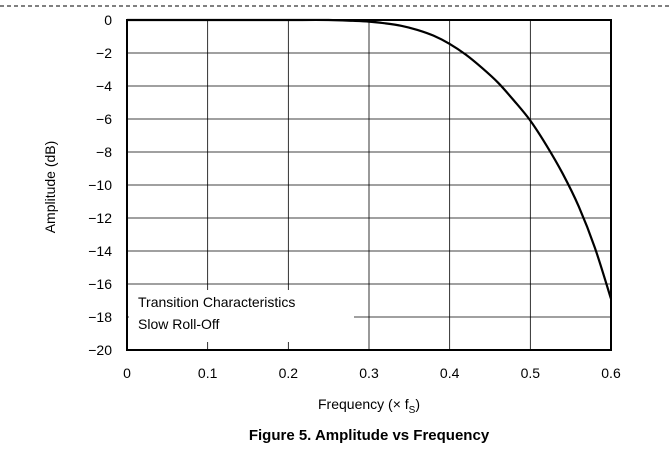 The width and height of the screenshot is (671, 462). I want to click on y-tick-label-8: −16, so click(100, 284).